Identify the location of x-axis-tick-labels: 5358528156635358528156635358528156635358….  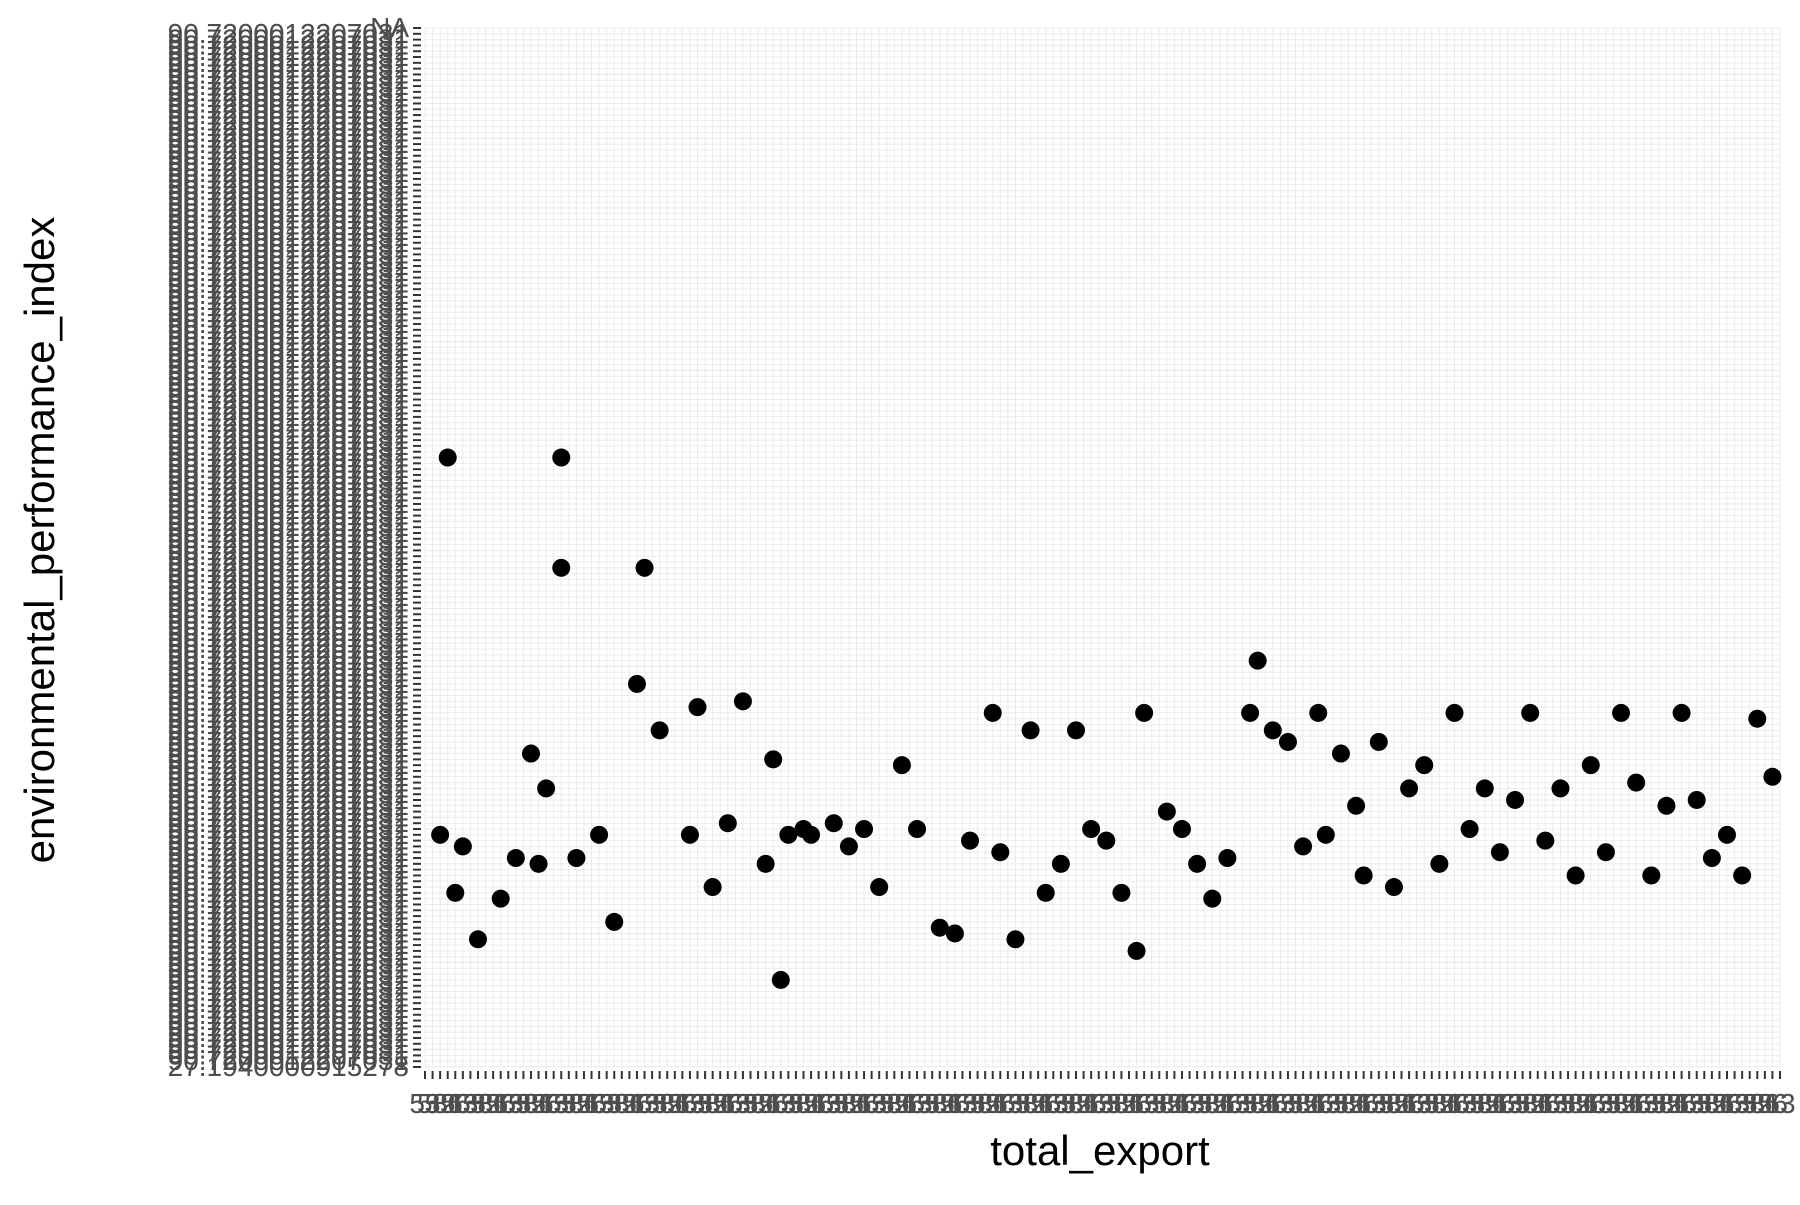
(1102, 1103).